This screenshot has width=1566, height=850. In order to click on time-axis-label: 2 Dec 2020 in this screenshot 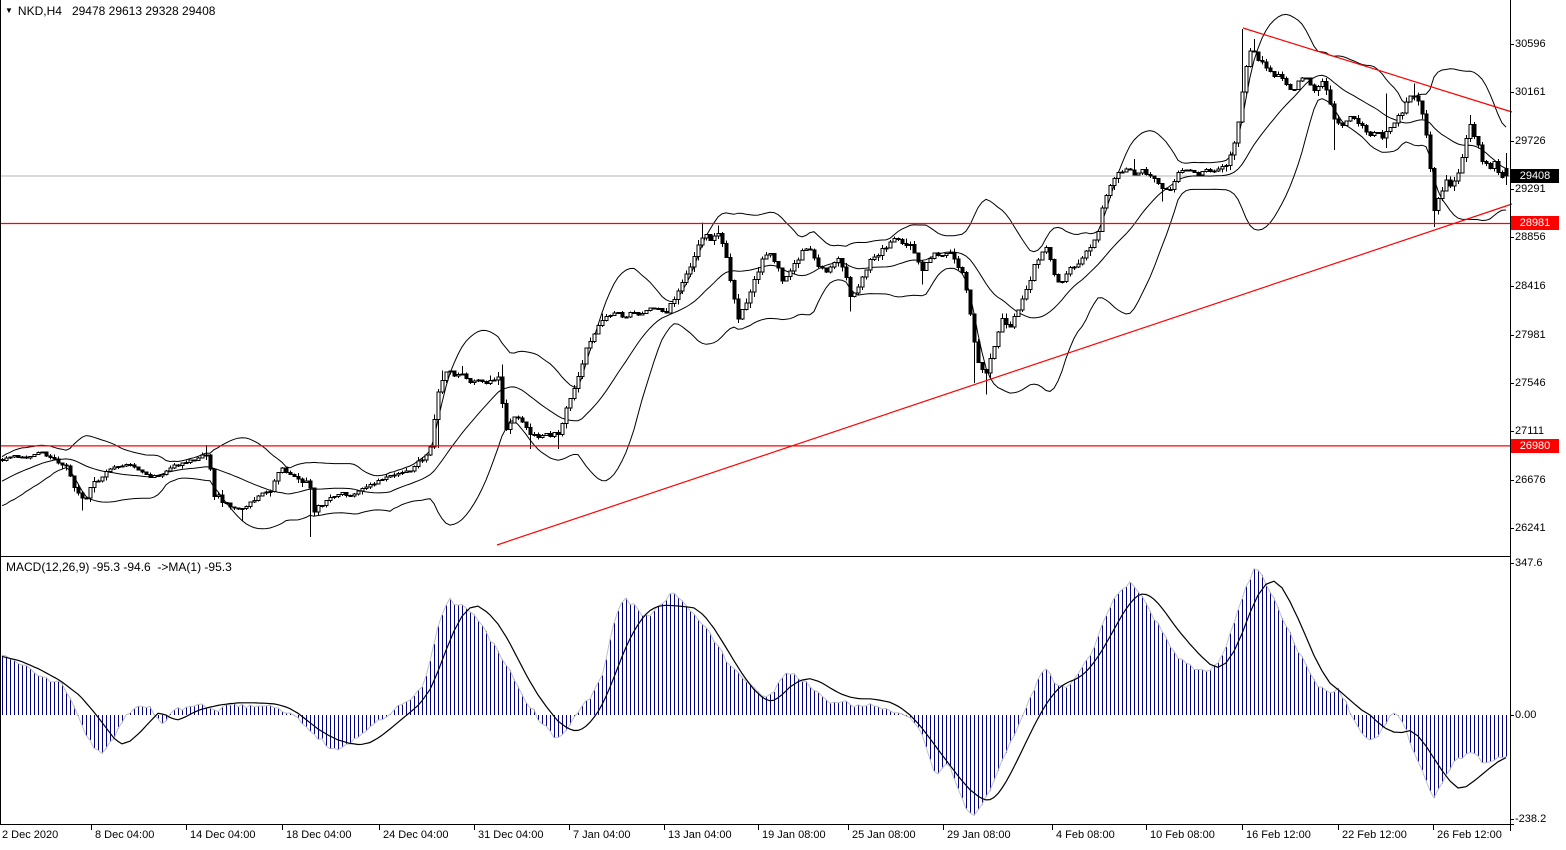, I will do `click(30, 835)`.